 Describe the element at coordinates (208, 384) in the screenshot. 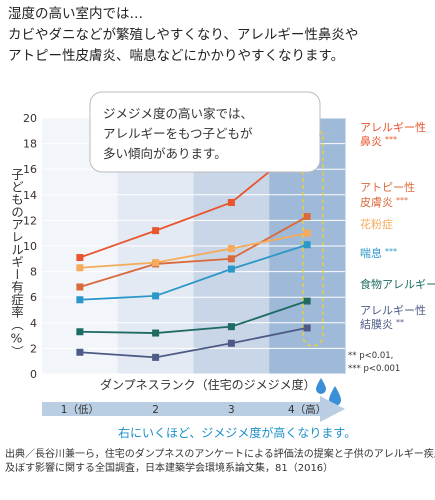

I see `x-axis-title: ダンプネスランク（住宅のジメジメ度）` at that location.